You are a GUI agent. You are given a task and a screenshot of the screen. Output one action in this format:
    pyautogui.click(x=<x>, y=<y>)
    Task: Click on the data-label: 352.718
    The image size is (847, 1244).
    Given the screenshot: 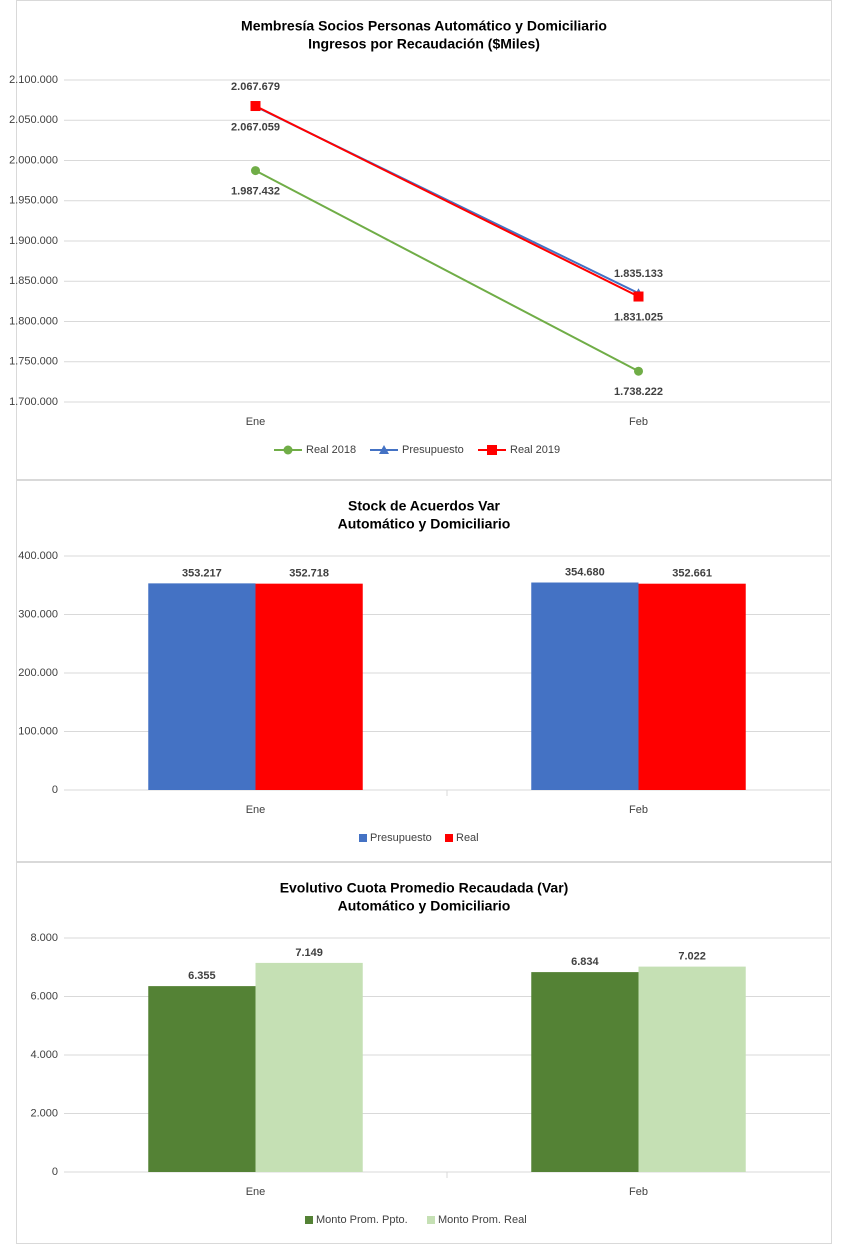 What is the action you would take?
    pyautogui.click(x=309, y=574)
    